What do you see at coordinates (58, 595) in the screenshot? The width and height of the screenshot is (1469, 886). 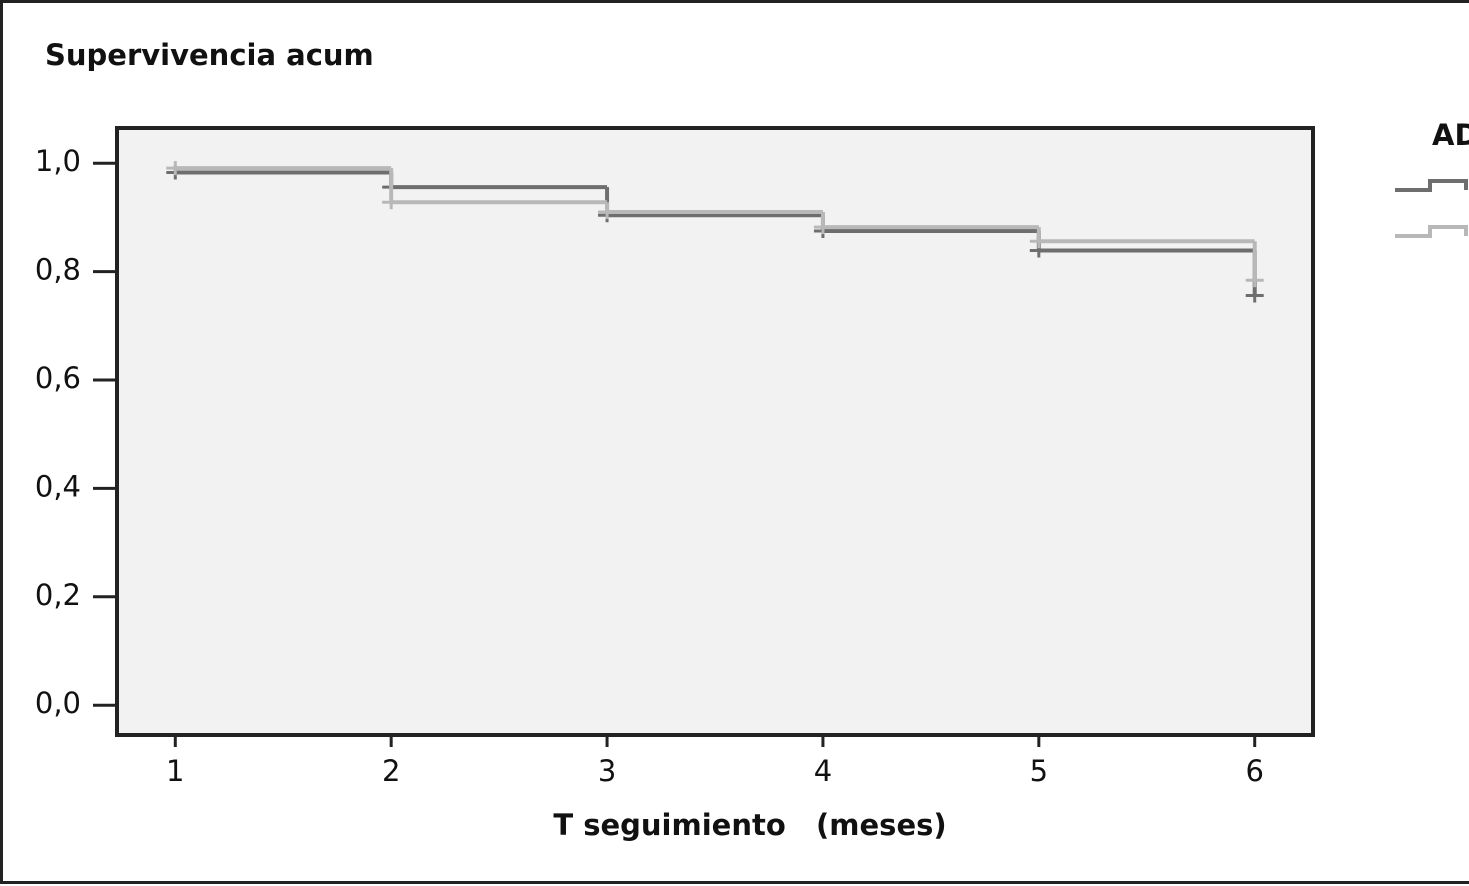 I see `y-tick-label: 0,2` at bounding box center [58, 595].